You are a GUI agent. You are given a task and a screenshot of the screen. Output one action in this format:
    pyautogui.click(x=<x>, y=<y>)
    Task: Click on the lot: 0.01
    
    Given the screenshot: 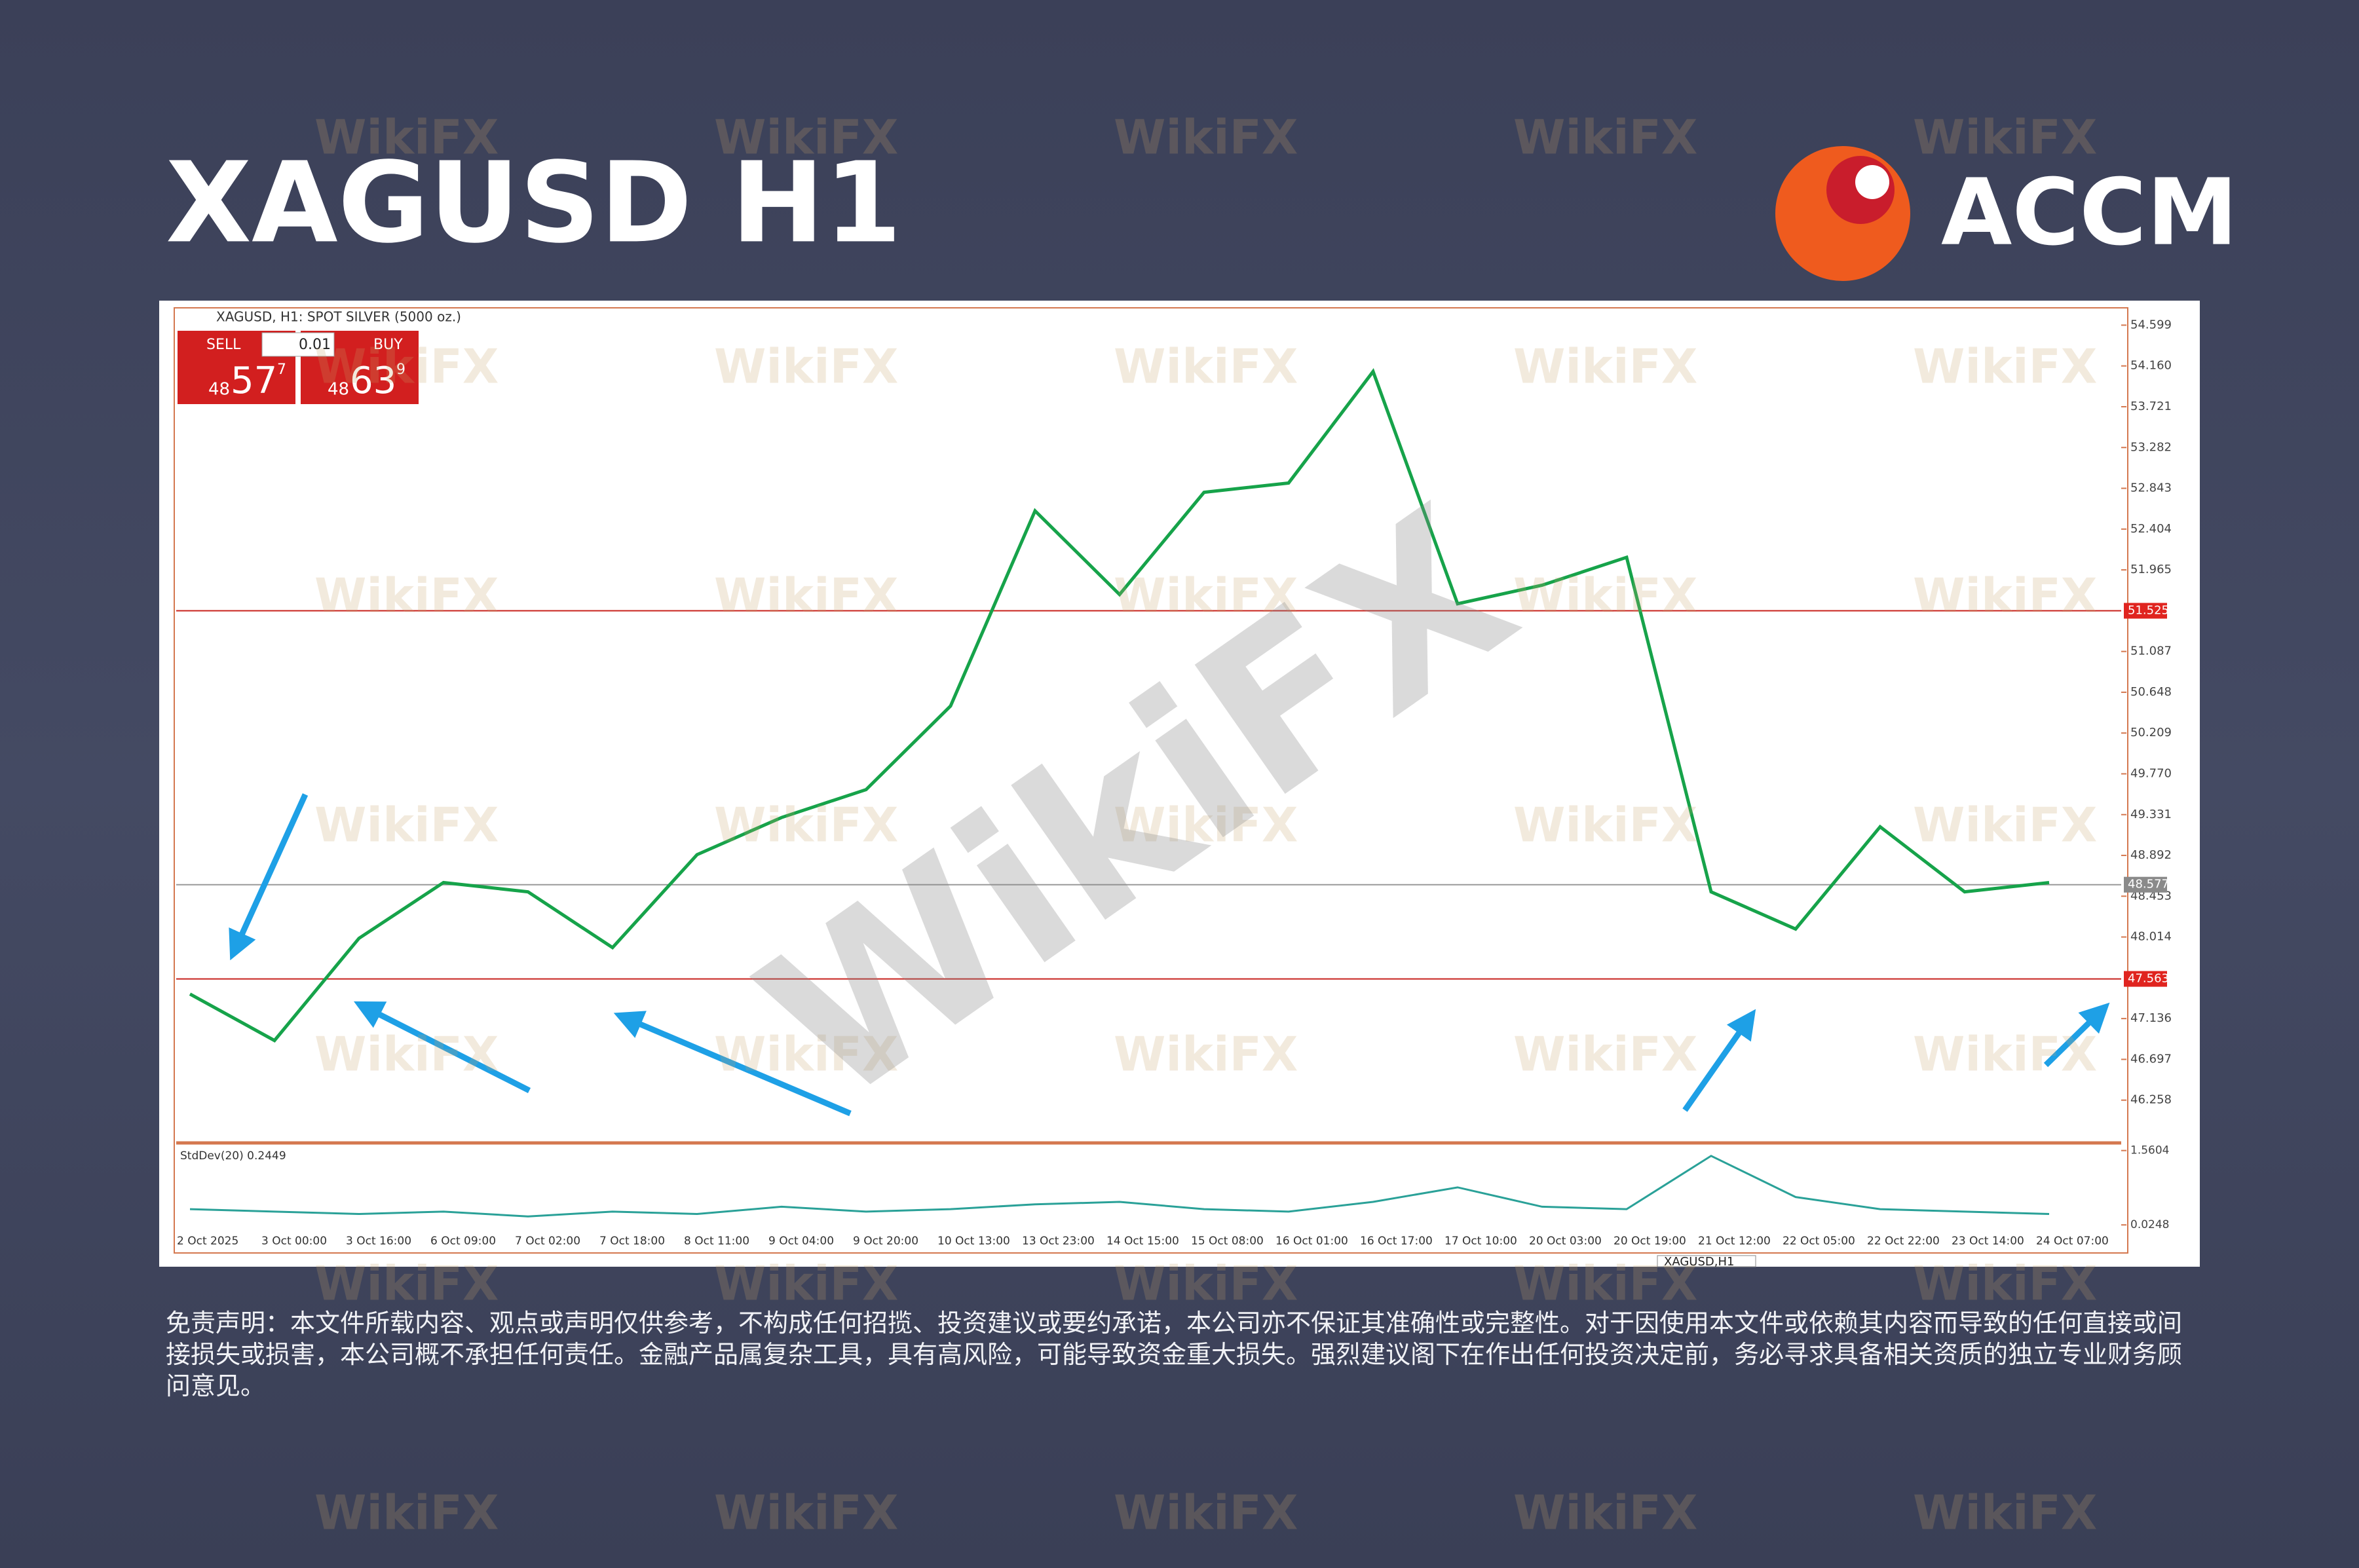 What is the action you would take?
    pyautogui.click(x=315, y=345)
    